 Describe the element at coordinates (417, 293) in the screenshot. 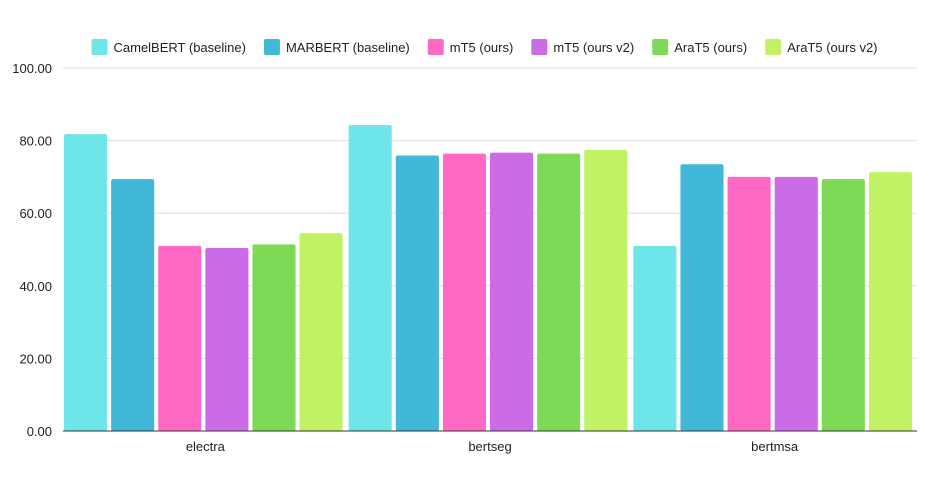

I see `bar-marbert-baseline-bertseg` at that location.